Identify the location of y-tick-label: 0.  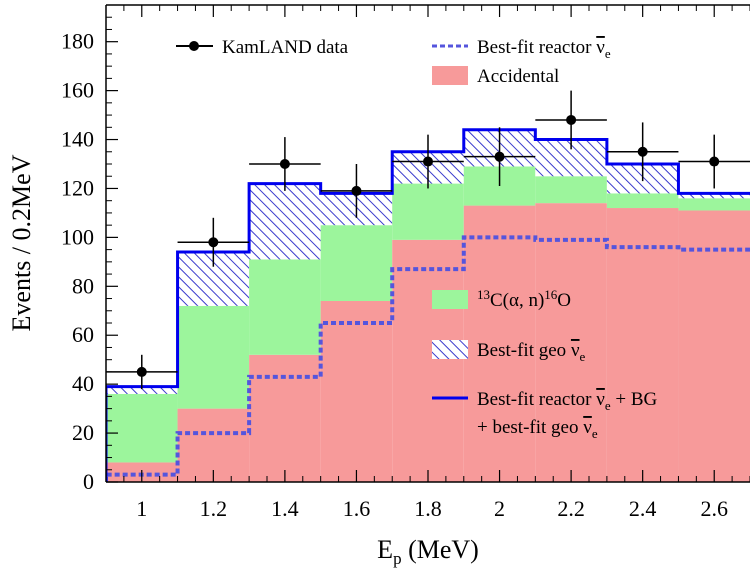
(88, 481).